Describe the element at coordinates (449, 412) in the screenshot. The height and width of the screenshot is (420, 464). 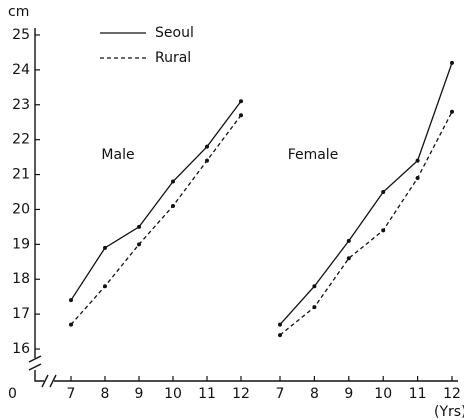
I see `x-axis-label: (Yrs)` at that location.